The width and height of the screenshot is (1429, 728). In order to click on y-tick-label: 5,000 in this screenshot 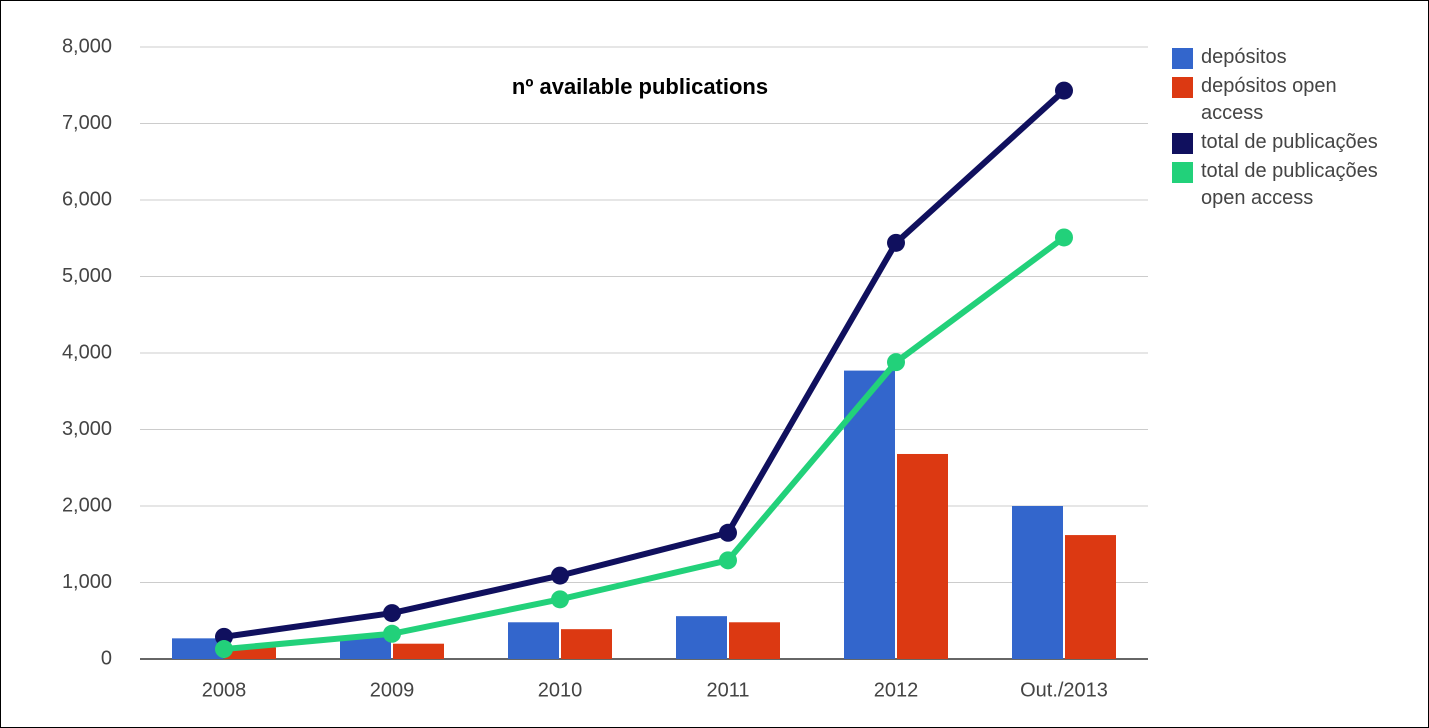, I will do `click(87, 276)`.